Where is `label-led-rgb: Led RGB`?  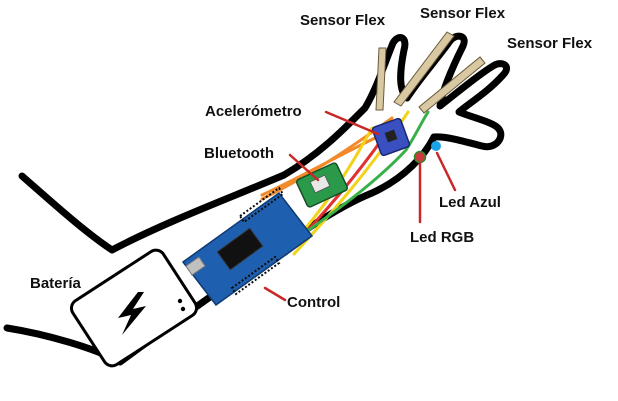
label-led-rgb: Led RGB is located at coordinates (442, 237).